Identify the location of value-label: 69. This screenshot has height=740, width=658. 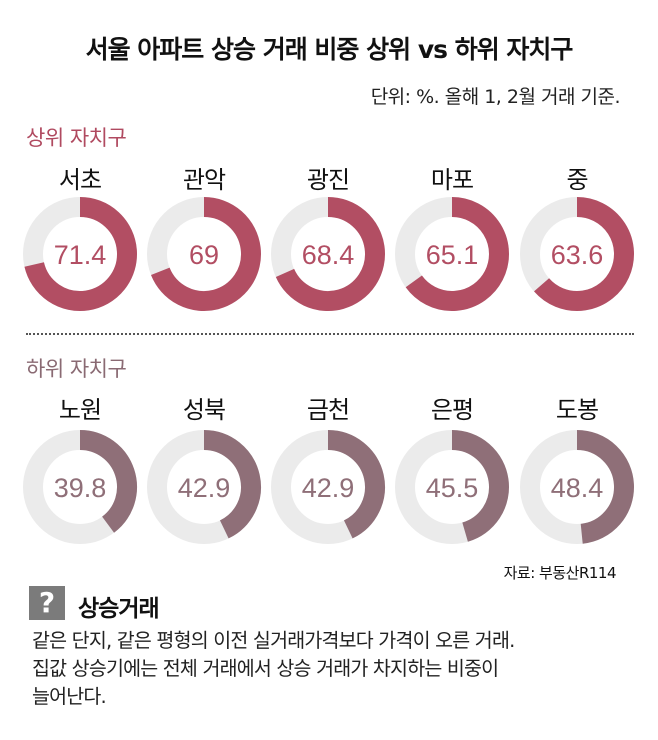
(204, 255).